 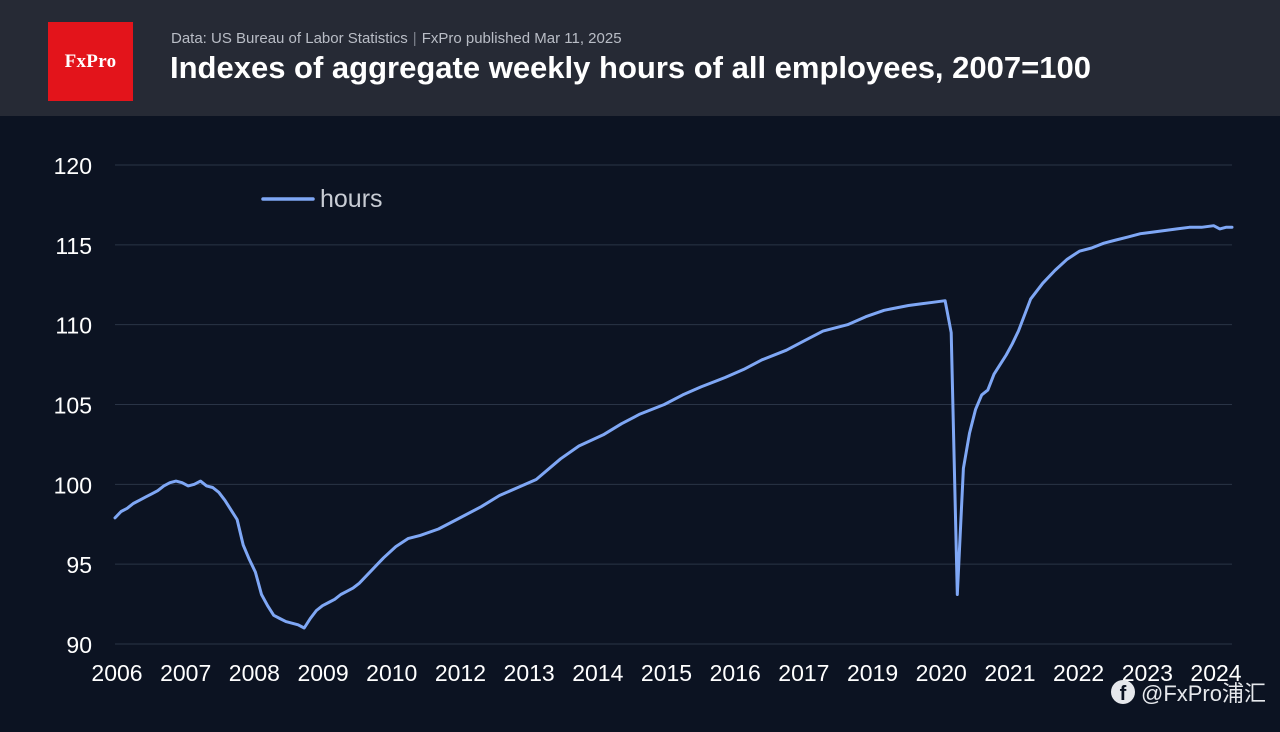 What do you see at coordinates (351, 199) in the screenshot?
I see `legend-label: hours` at bounding box center [351, 199].